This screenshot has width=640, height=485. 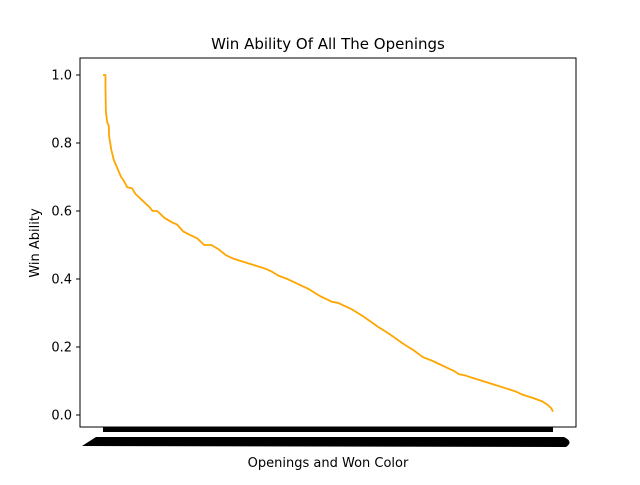 I want to click on y-tick-label: 0.0, so click(x=61, y=416).